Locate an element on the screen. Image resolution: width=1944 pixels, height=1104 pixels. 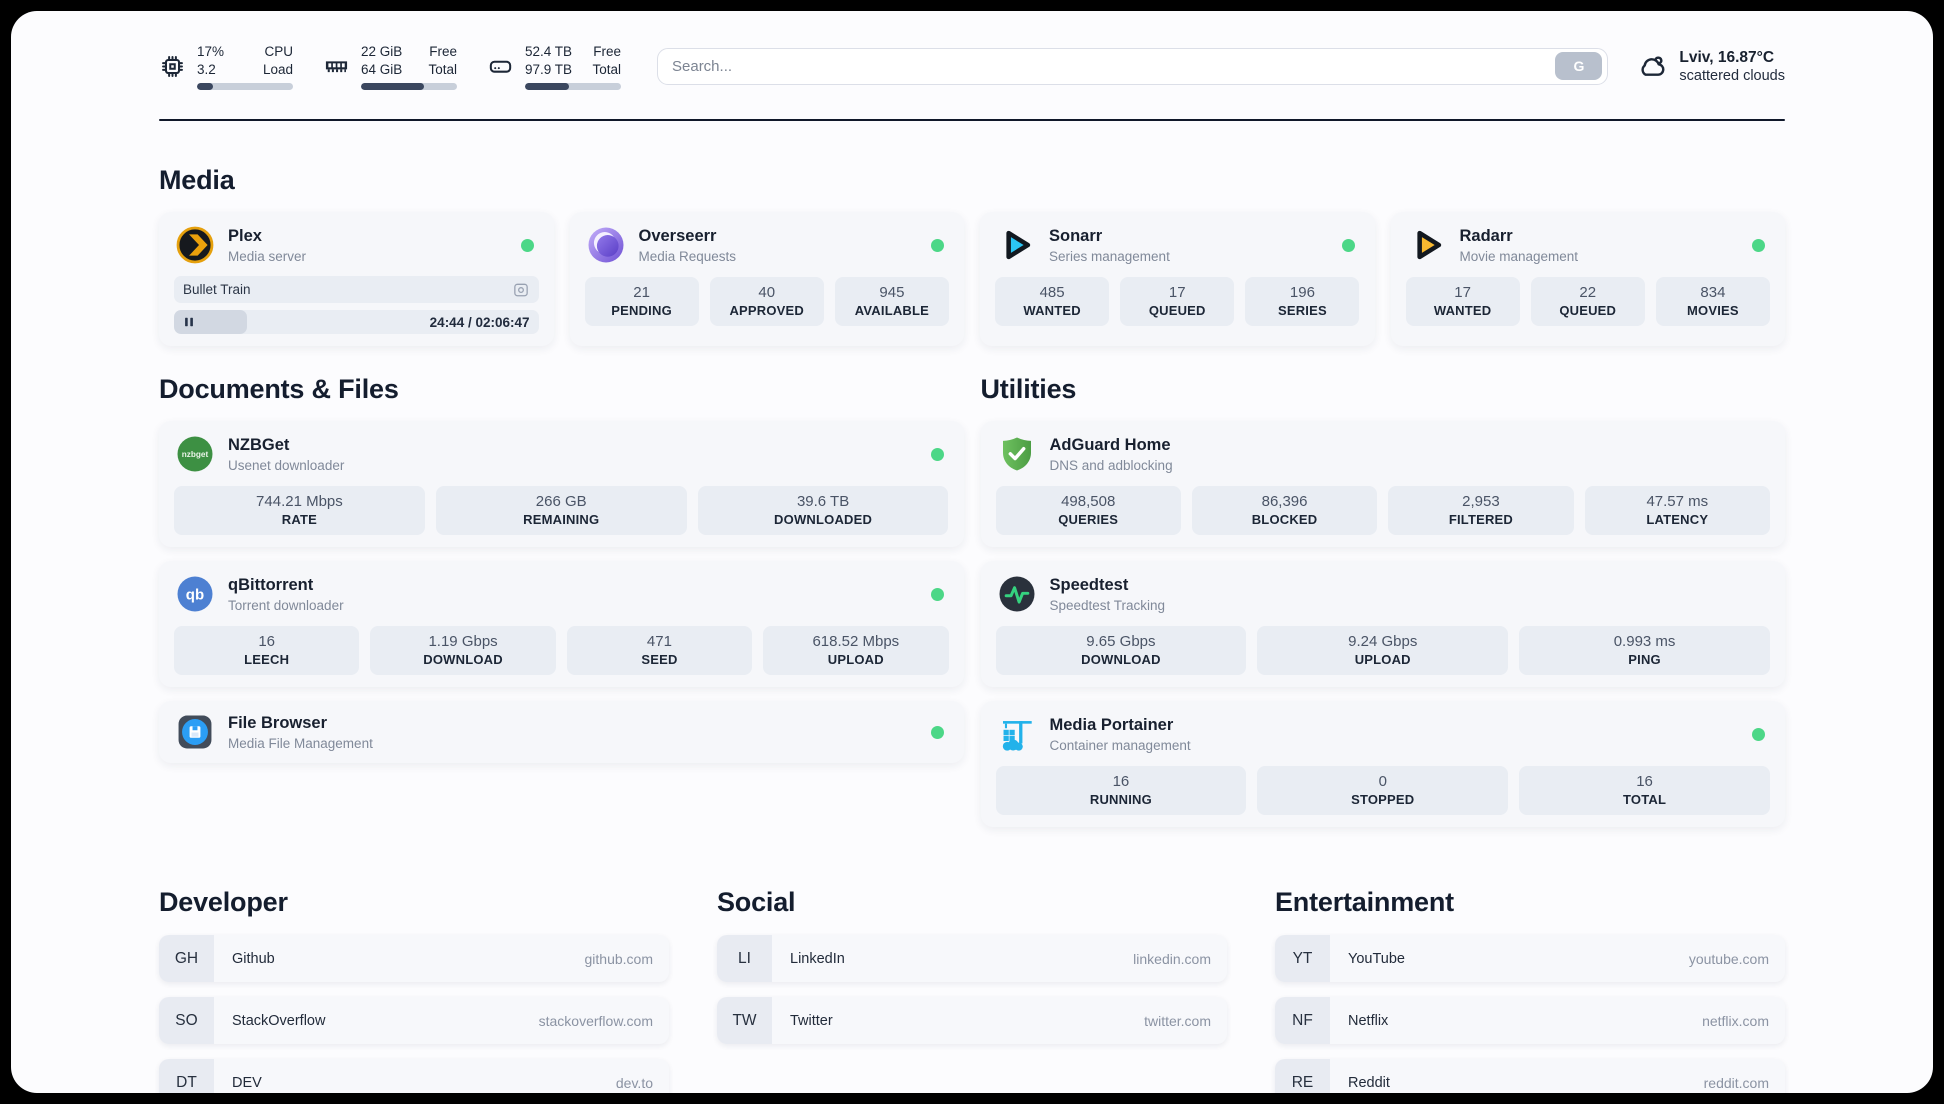
pause-icon is located at coordinates (189, 322).